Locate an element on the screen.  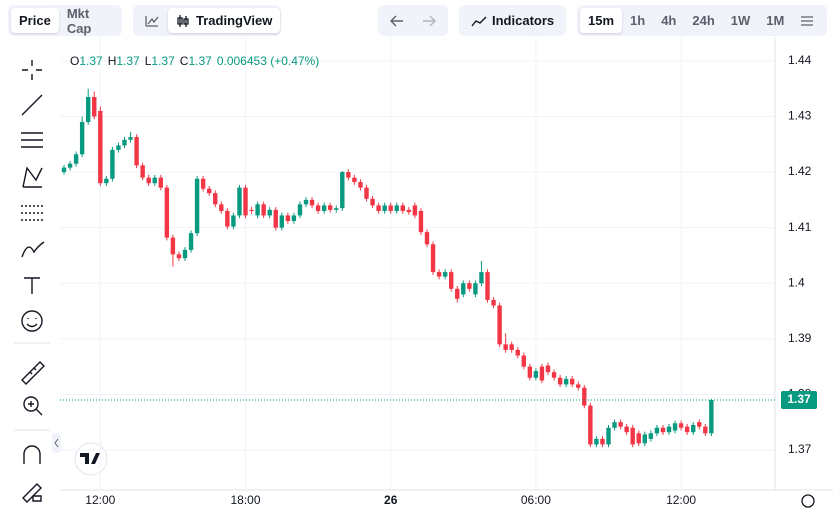
fib-tool is located at coordinates (32, 140).